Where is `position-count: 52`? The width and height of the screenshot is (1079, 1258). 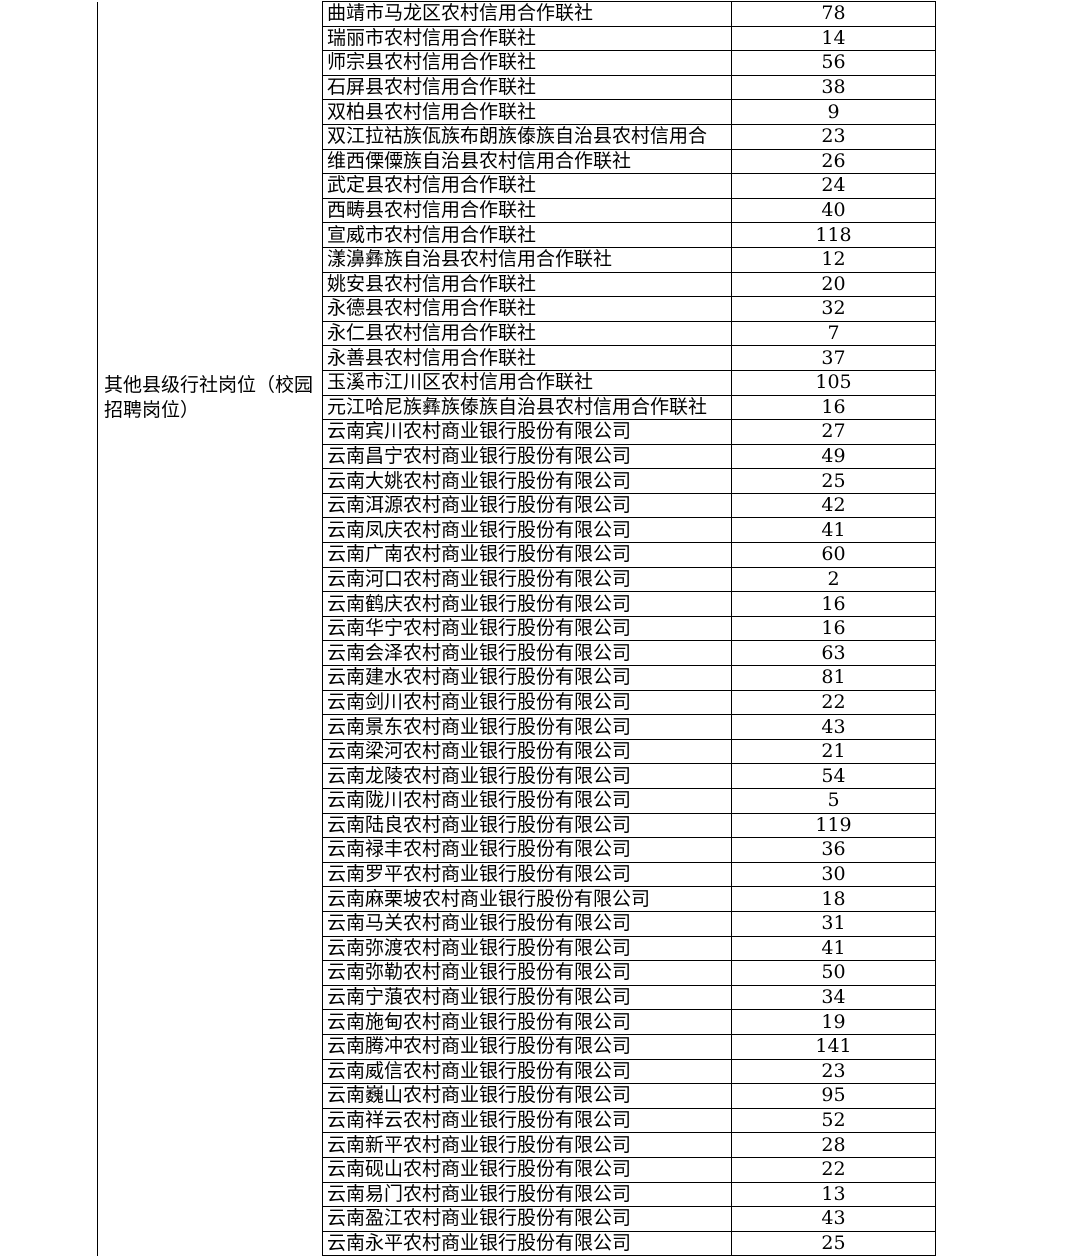 position-count: 52 is located at coordinates (833, 1120).